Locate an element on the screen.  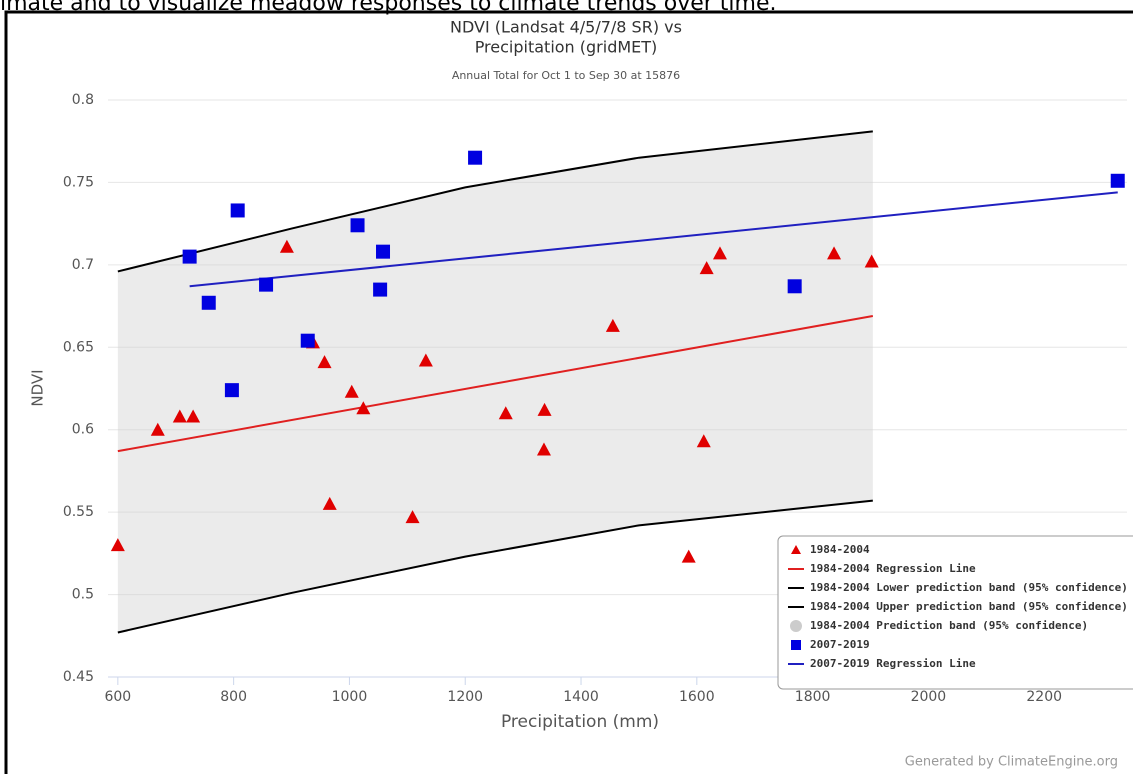
y-tick-label: 0.5 is located at coordinates (83, 595).